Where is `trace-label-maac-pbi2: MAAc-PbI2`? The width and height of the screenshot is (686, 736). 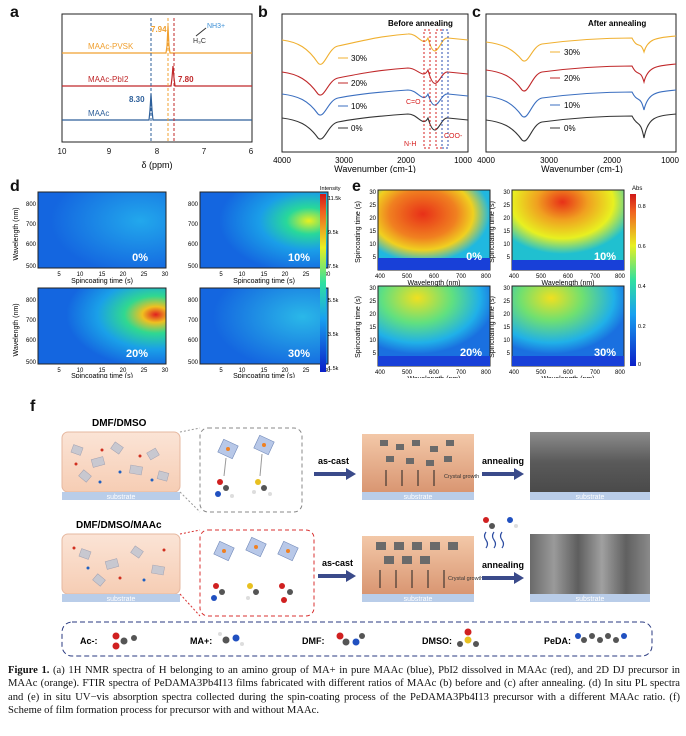 trace-label-maac-pbi2: MAAc-PbI2 is located at coordinates (108, 79).